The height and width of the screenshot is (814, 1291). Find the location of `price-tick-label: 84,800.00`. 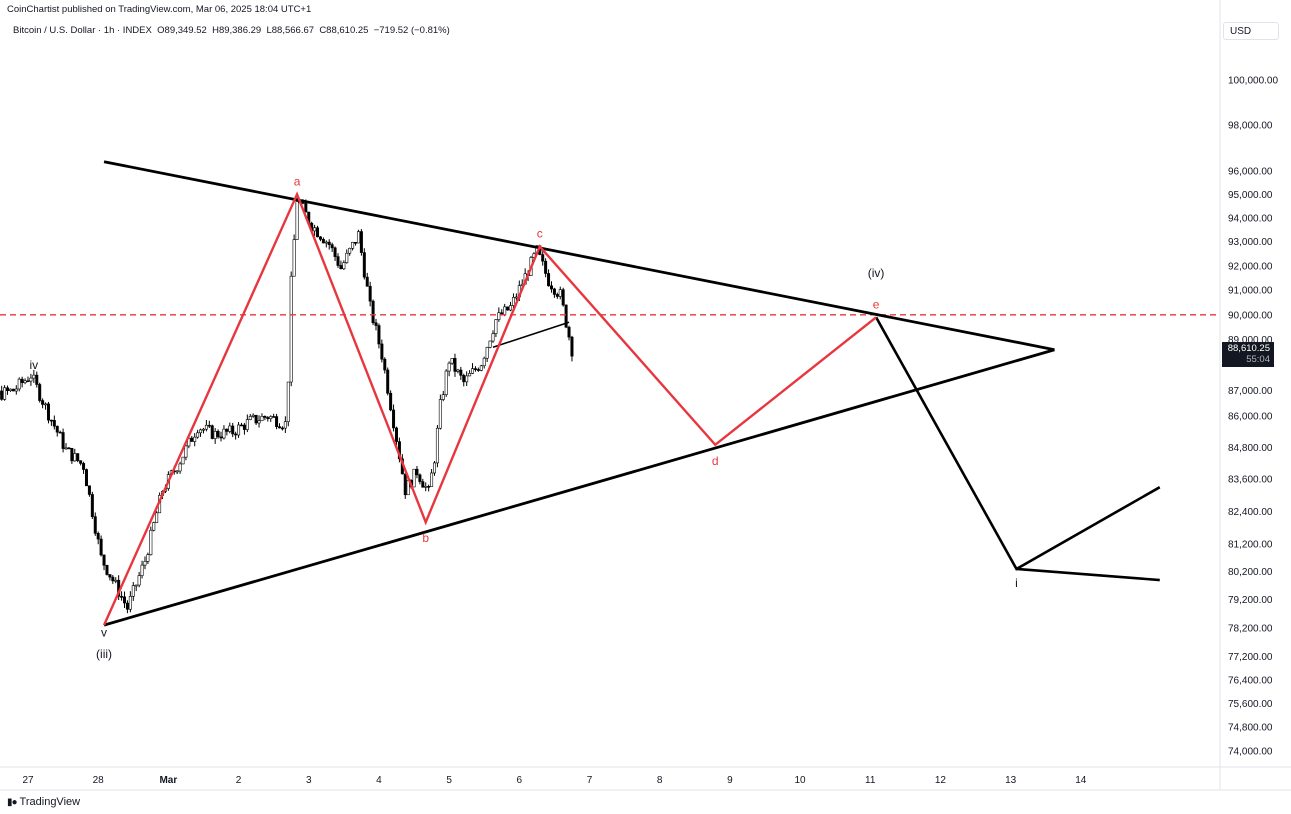

price-tick-label: 84,800.00 is located at coordinates (1250, 448).